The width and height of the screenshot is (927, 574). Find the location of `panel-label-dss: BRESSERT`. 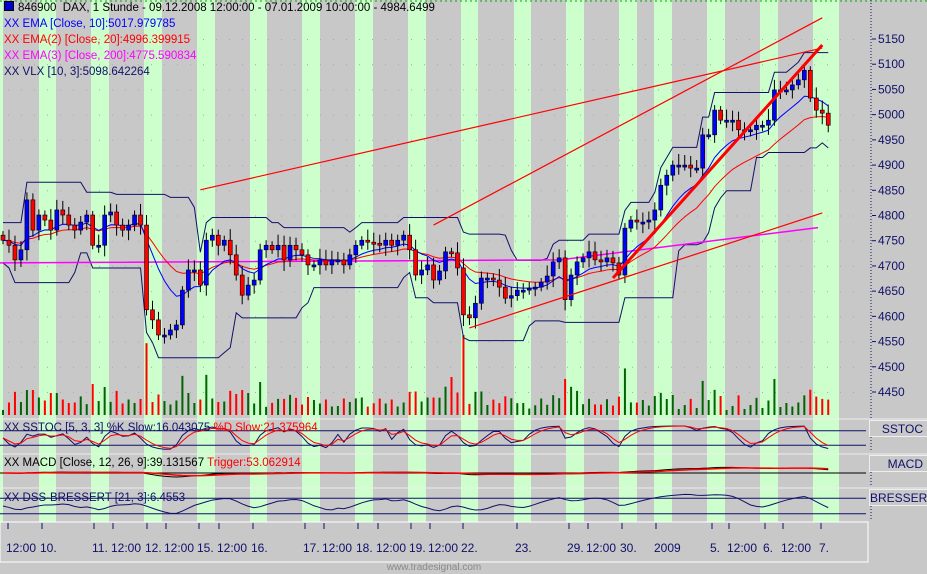

panel-label-dss: BRESSERT is located at coordinates (898, 497).